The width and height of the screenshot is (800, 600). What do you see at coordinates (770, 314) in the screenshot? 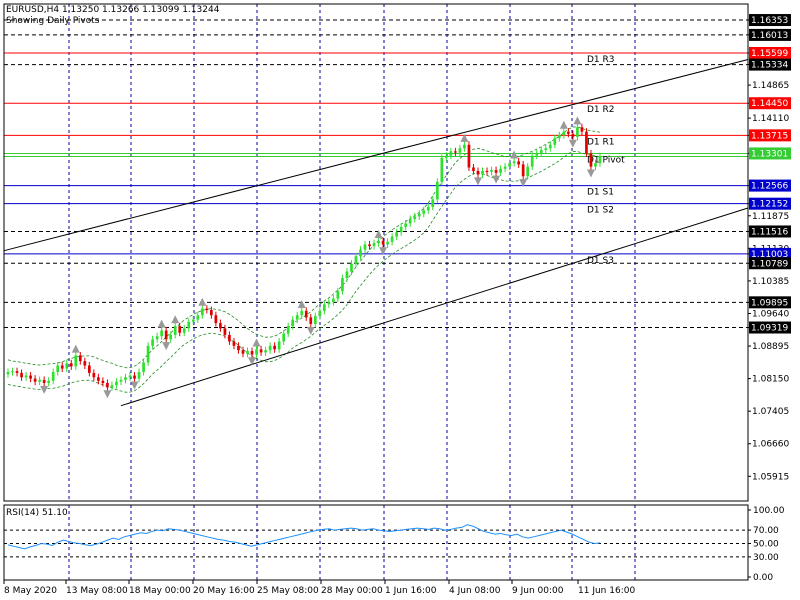
I see `y-tick-label: 1.09640` at bounding box center [770, 314].